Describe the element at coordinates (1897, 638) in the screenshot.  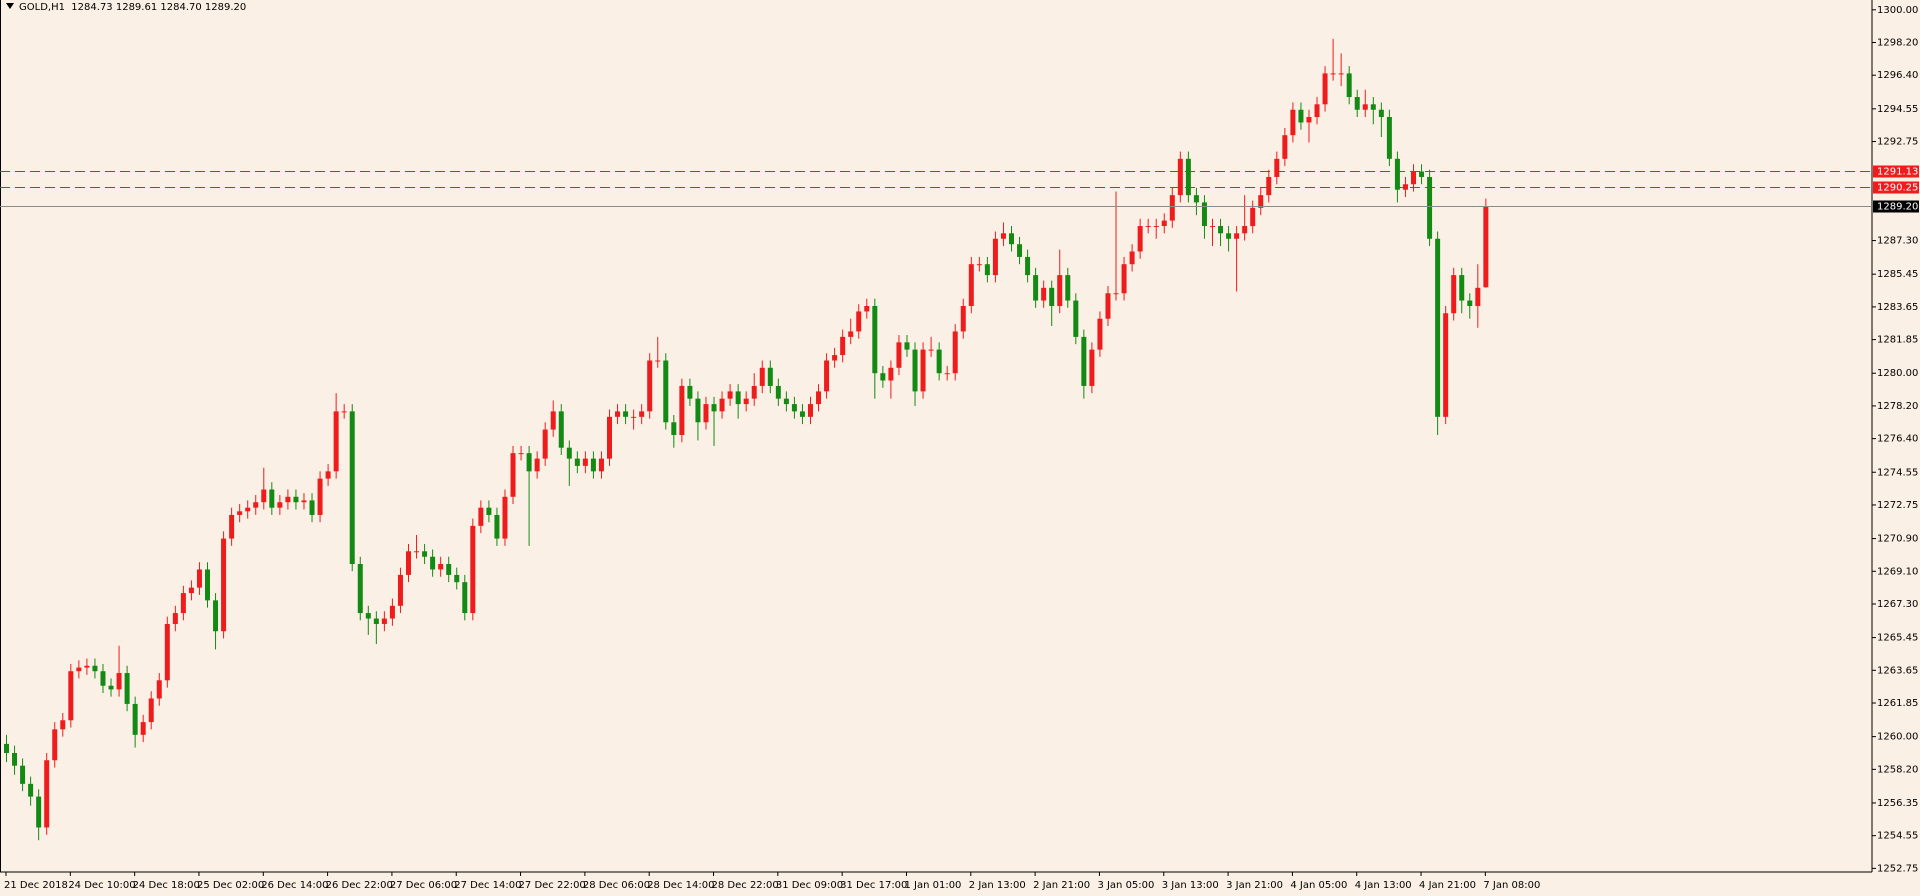
I see `y-tick-label: 1265.45` at that location.